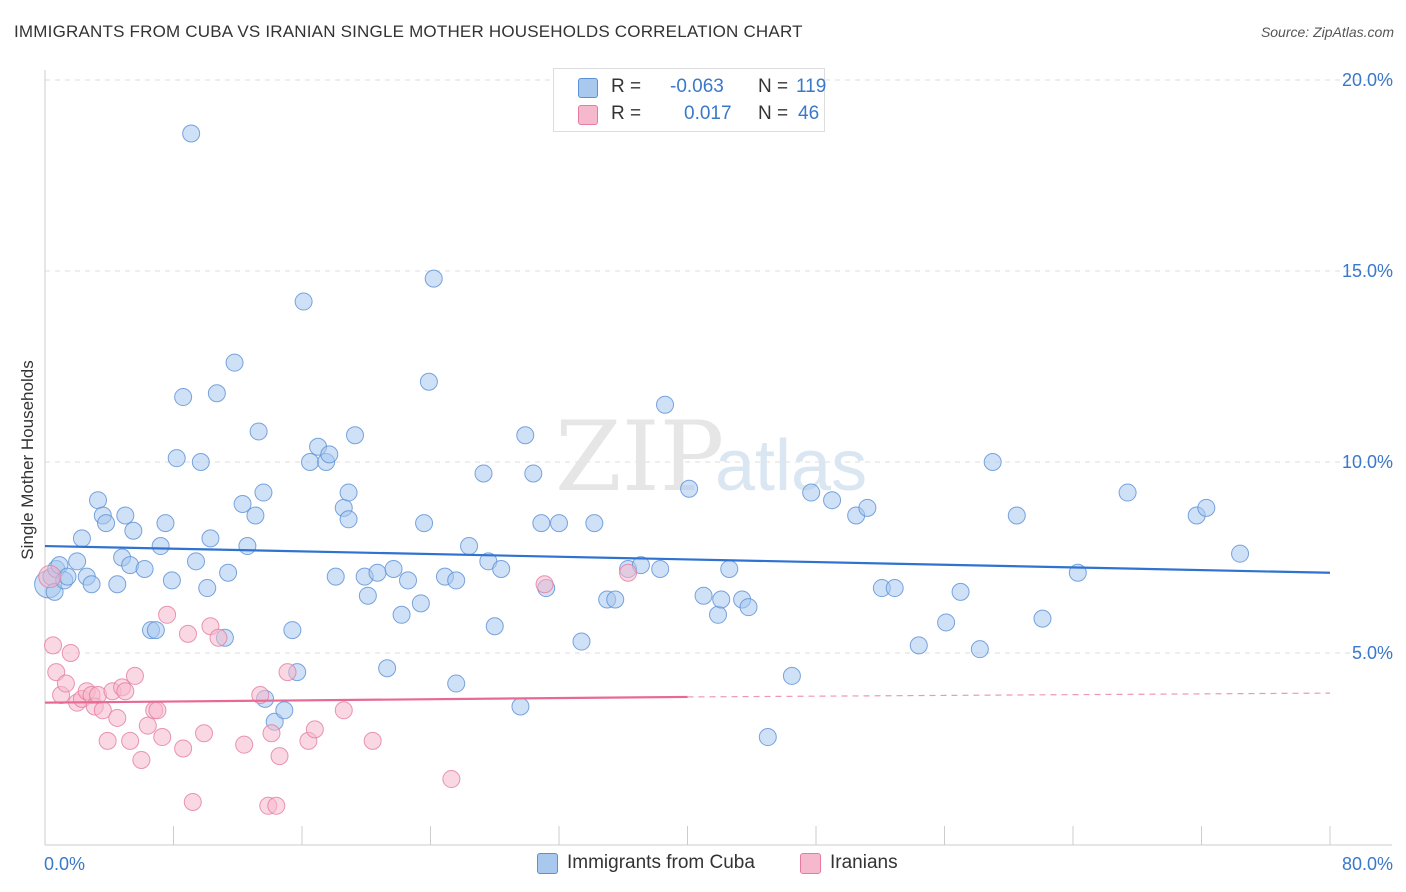 The width and height of the screenshot is (1406, 892). Describe the element at coordinates (27, 460) in the screenshot. I see `y-axis-label: Single Mother Households` at that location.